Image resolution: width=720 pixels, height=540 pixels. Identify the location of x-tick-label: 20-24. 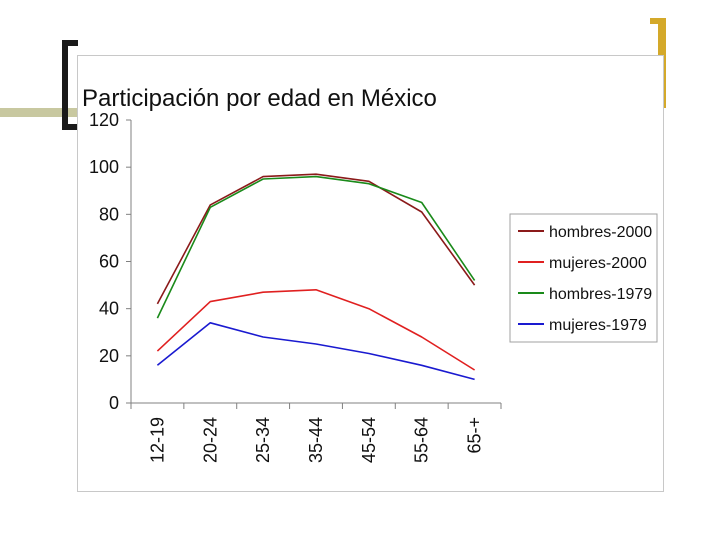
(210, 440).